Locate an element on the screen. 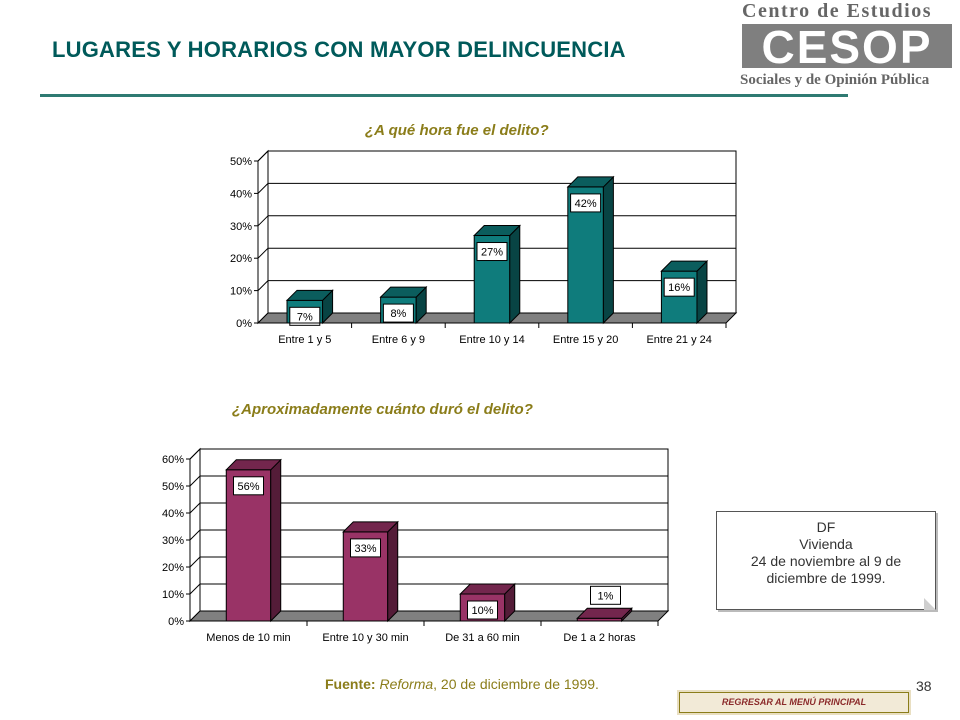 Image resolution: width=960 pixels, height=720 pixels. note-line-location: DF is located at coordinates (826, 527).